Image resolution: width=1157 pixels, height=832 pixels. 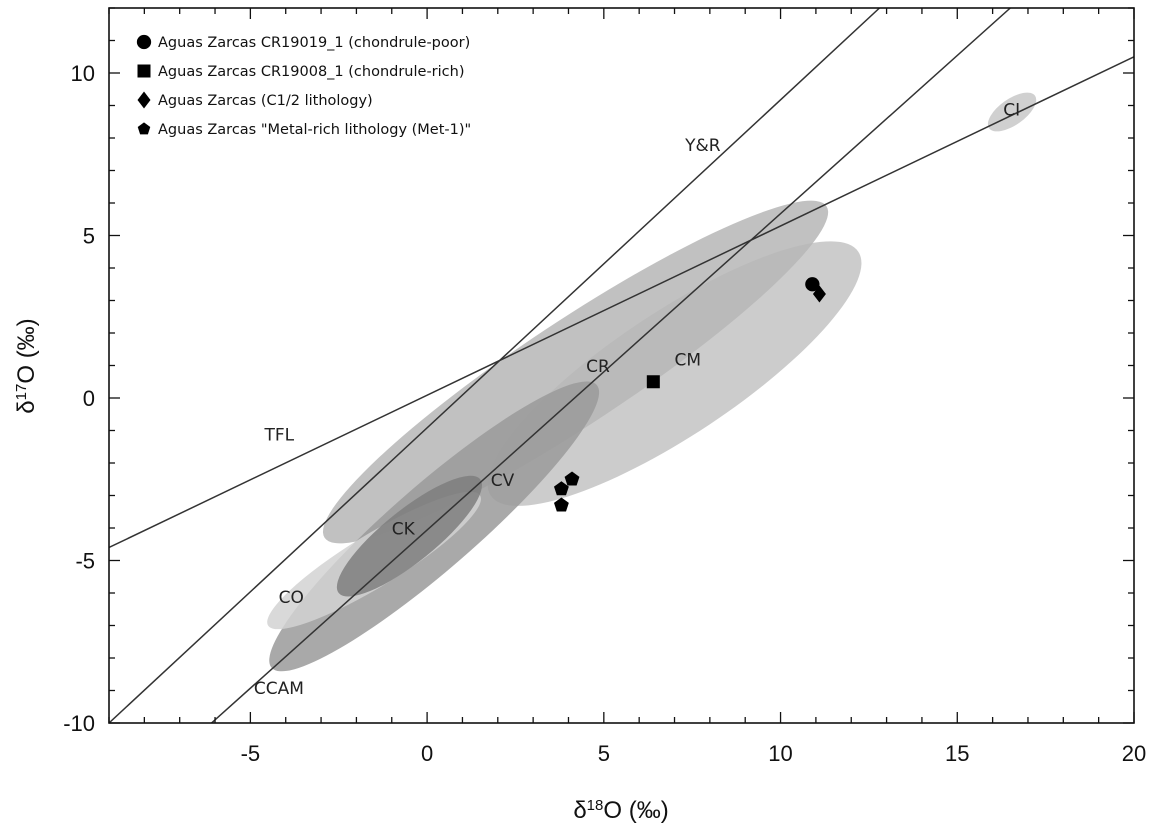 What do you see at coordinates (702, 146) in the screenshot?
I see `label-y-r: Y&R` at bounding box center [702, 146].